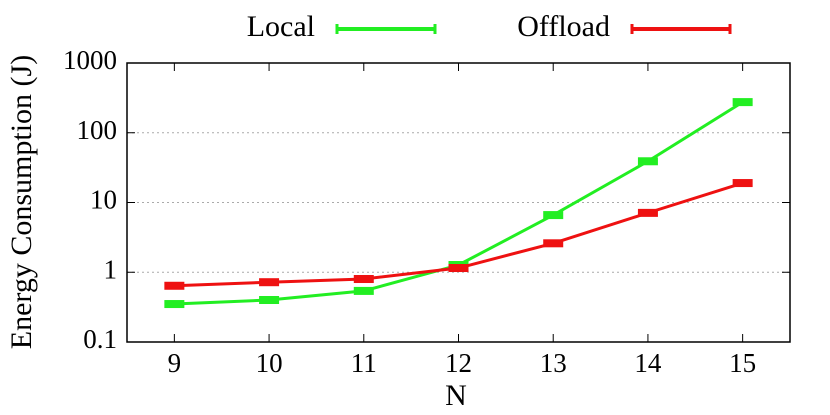 The height and width of the screenshot is (415, 830). I want to click on x-tick-label: 11, so click(364, 363).